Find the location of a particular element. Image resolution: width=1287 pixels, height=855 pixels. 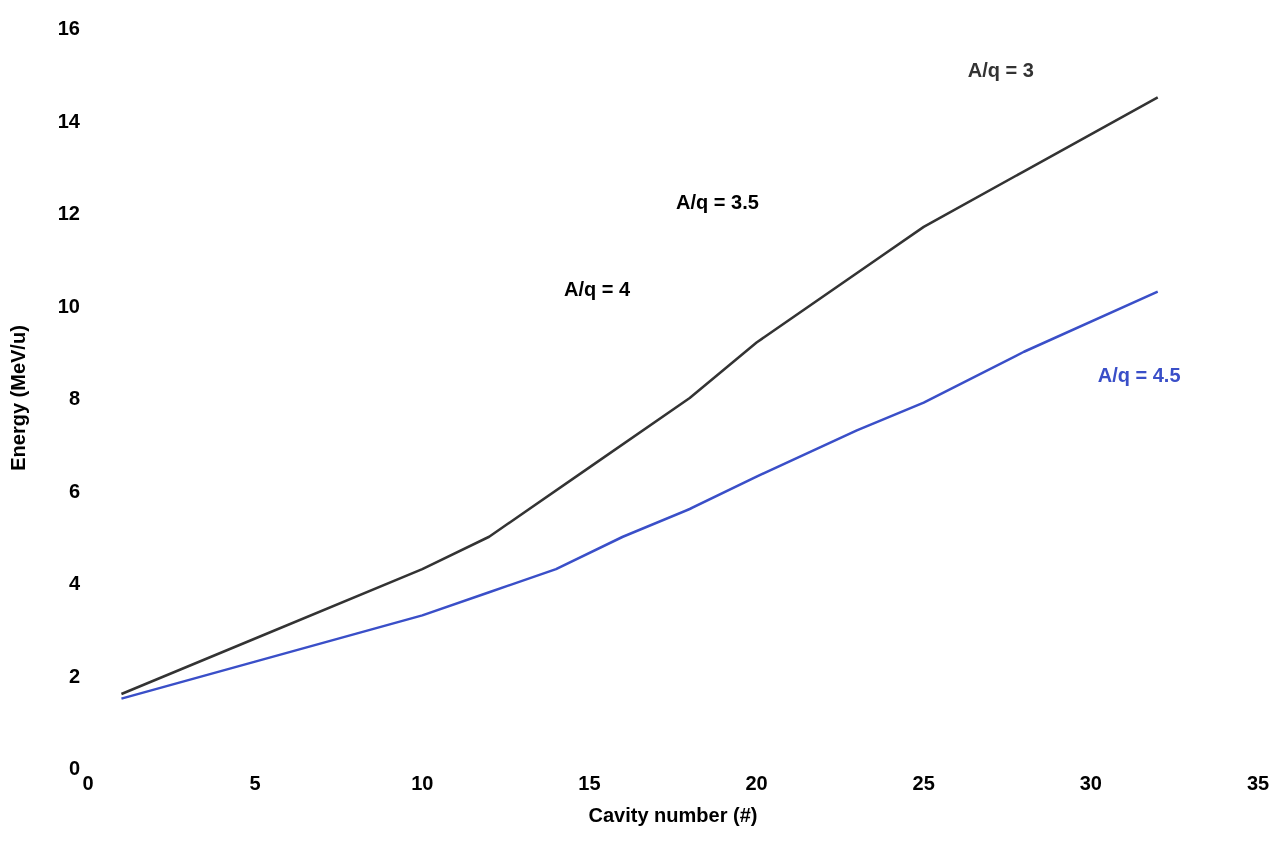

x-tick-label: 5 is located at coordinates (255, 783).